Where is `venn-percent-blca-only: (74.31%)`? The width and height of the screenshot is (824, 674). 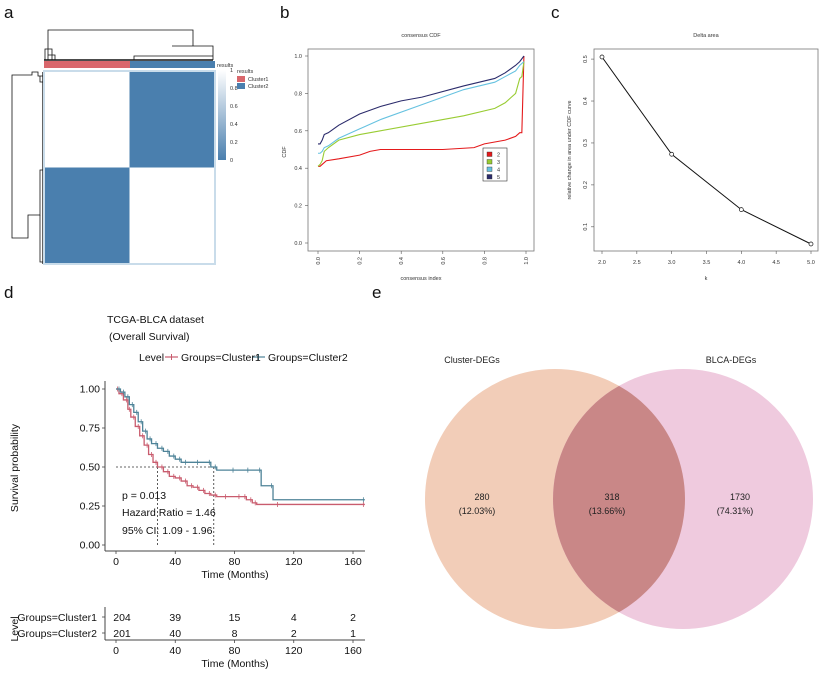 venn-percent-blca-only: (74.31%) is located at coordinates (735, 511).